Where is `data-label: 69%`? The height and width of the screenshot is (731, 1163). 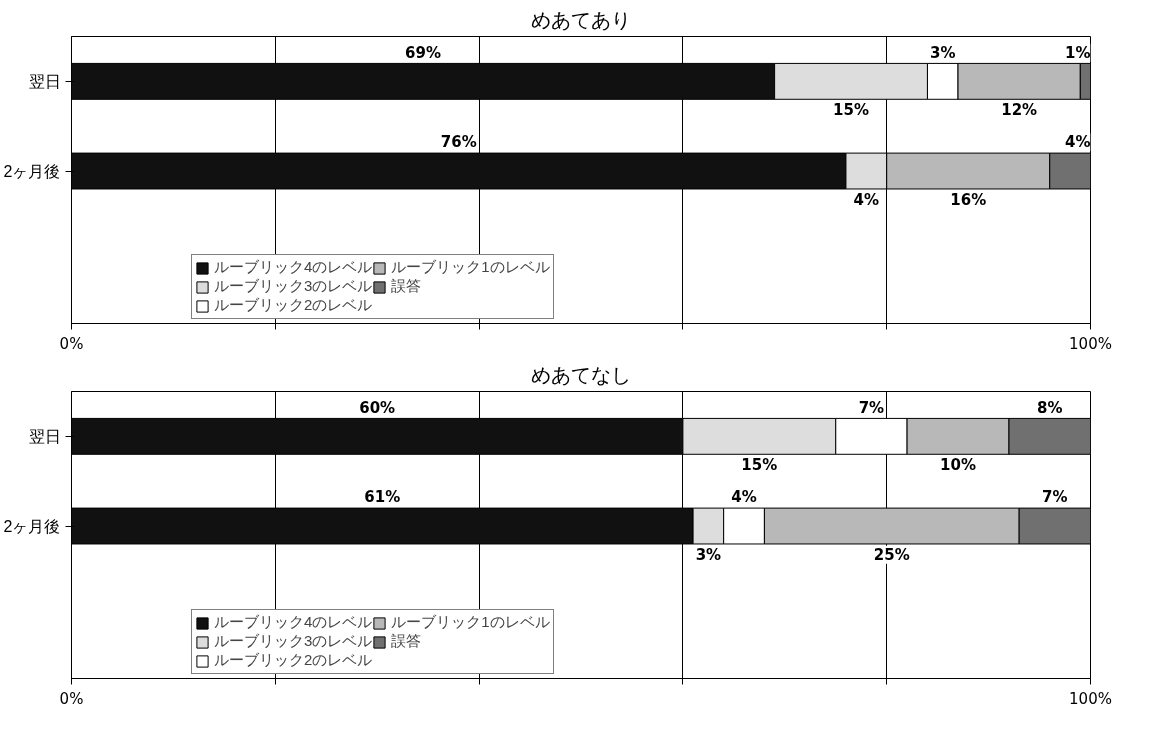 data-label: 69% is located at coordinates (423, 52).